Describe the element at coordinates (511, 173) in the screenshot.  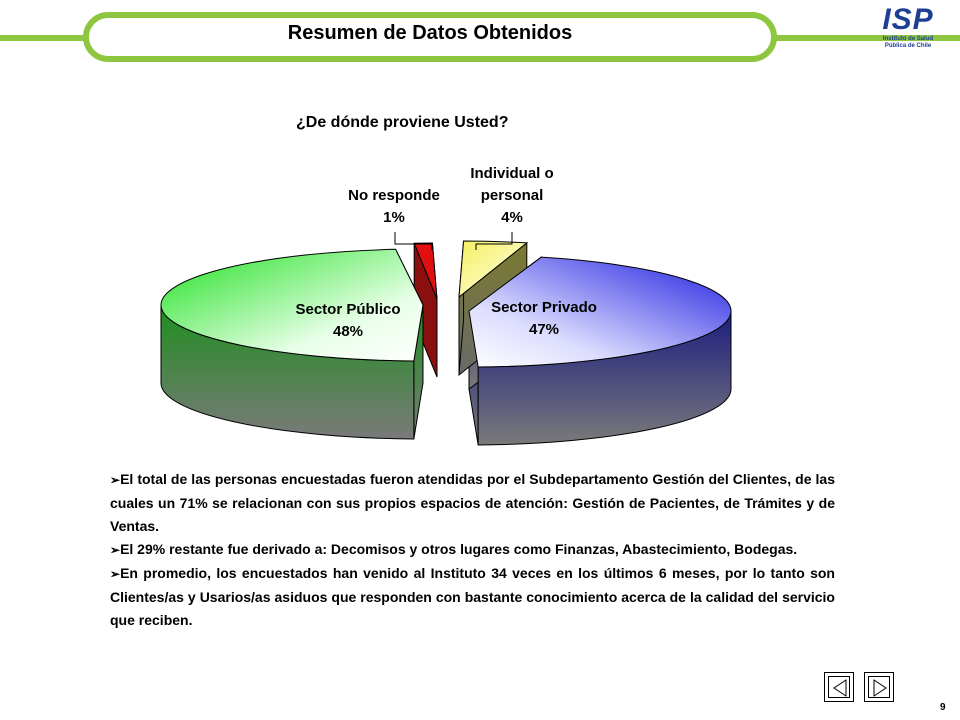
I see `slice-label-individual-line1: Individual o` at that location.